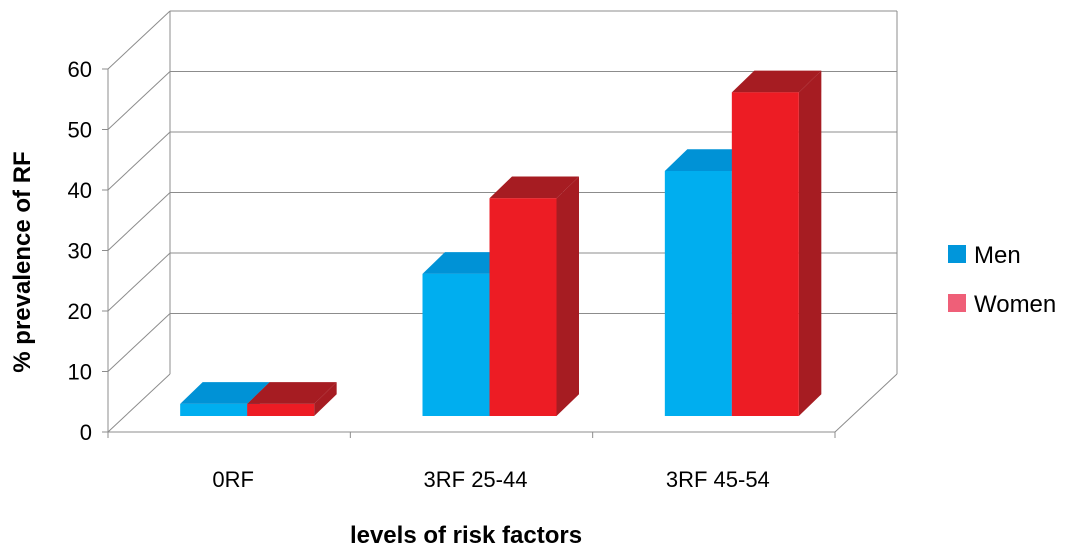 The image size is (1074, 549). Describe the element at coordinates (86, 432) in the screenshot. I see `y-tick-label: 0` at that location.